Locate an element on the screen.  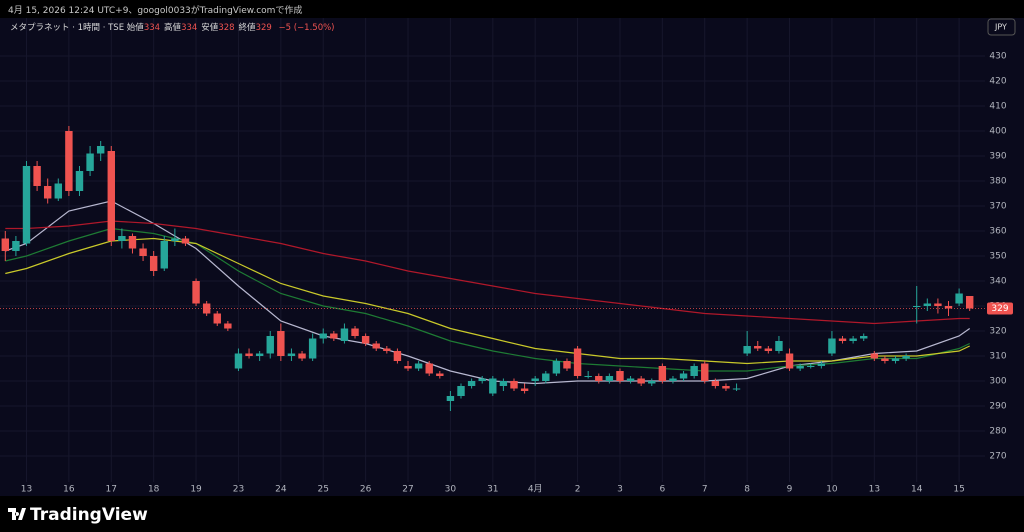
ohlc-value: 328 is located at coordinates (226, 28).